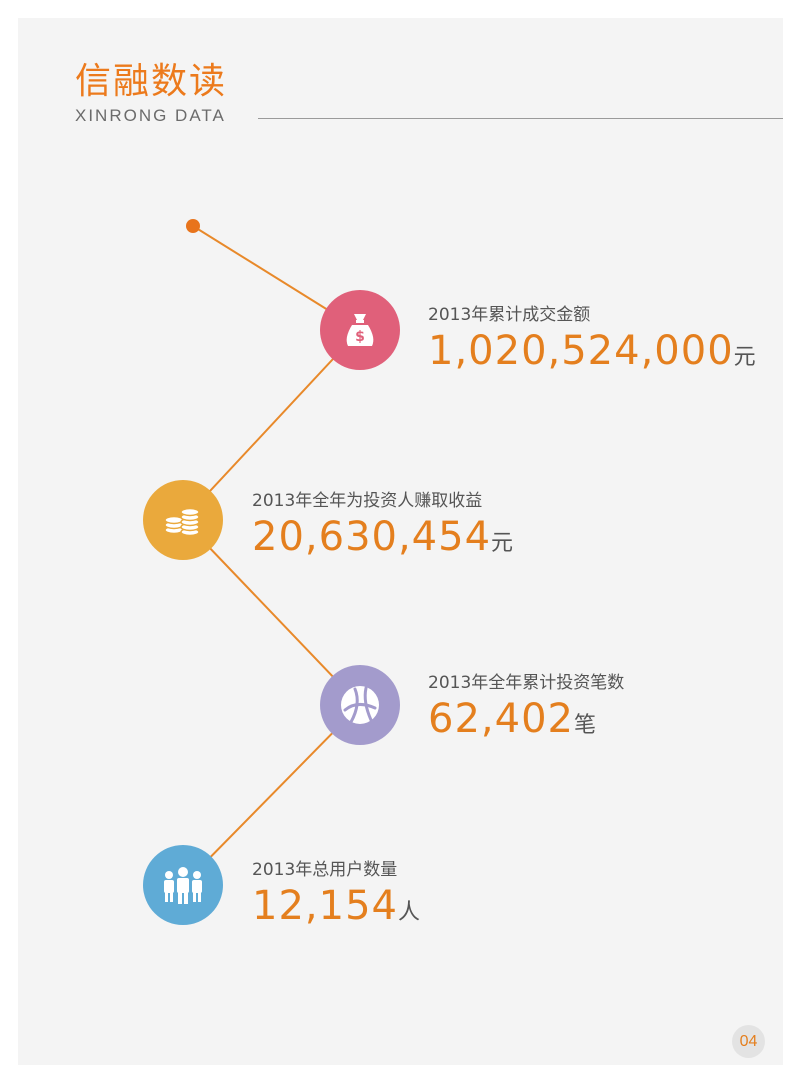 The width and height of the screenshot is (800, 1085). Describe the element at coordinates (501, 719) in the screenshot. I see `stat-number: 62,402` at that location.